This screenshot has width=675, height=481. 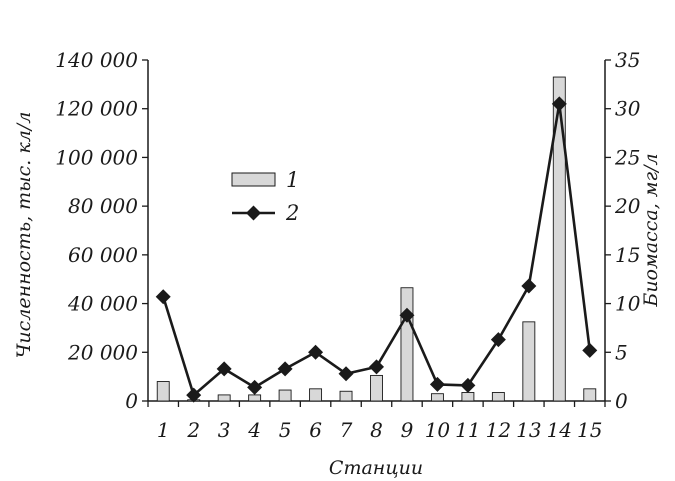 What do you see at coordinates (102, 352) in the screenshot?
I see `y-left-tick-label: 20 000` at bounding box center [102, 352].